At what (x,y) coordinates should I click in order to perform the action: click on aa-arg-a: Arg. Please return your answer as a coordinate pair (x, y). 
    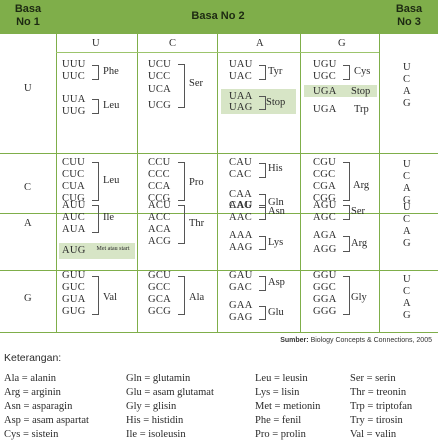
    Looking at the image, I should click on (359, 243).